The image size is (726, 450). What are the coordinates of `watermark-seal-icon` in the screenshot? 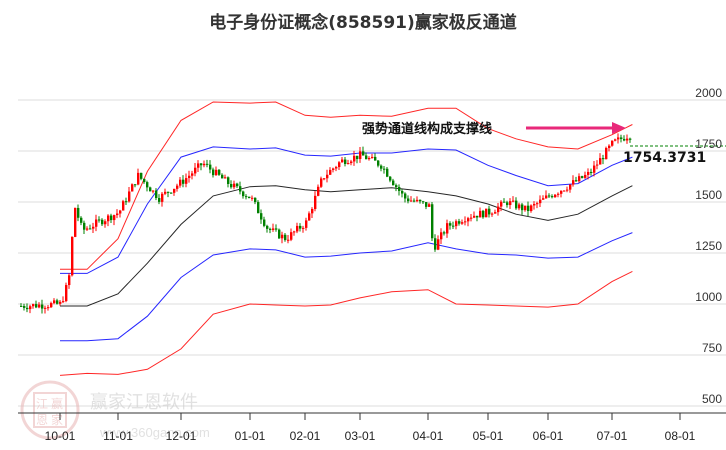 It's located at (50, 410).